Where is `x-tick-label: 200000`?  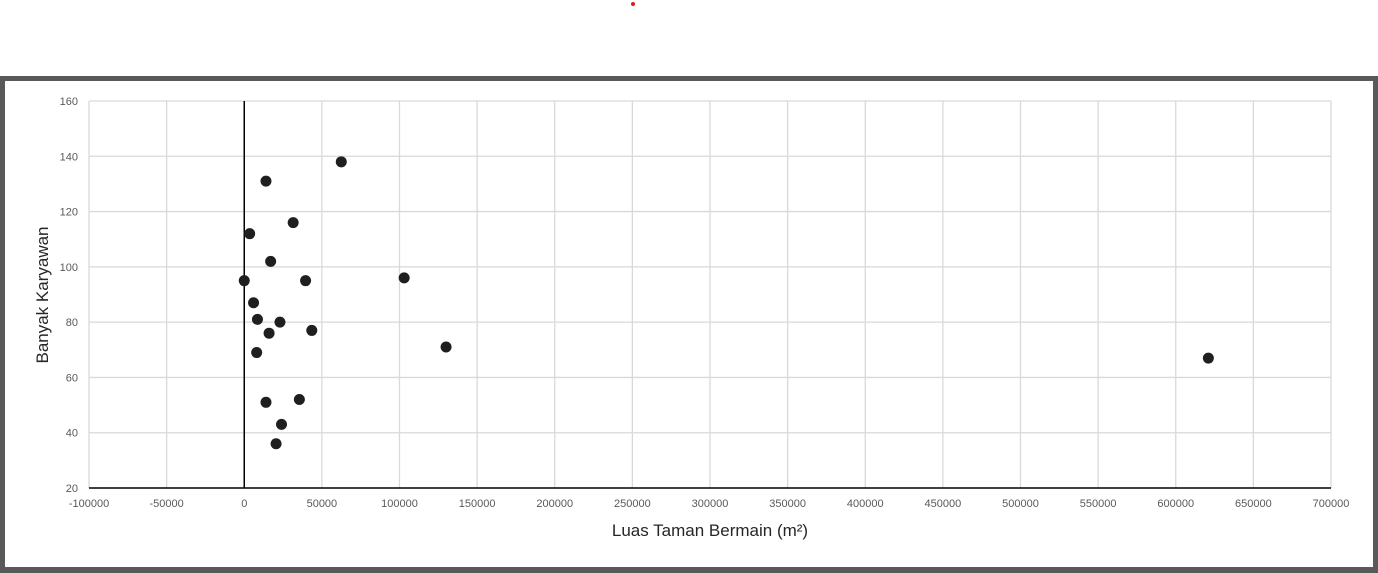
x-tick-label: 200000 is located at coordinates (554, 504).